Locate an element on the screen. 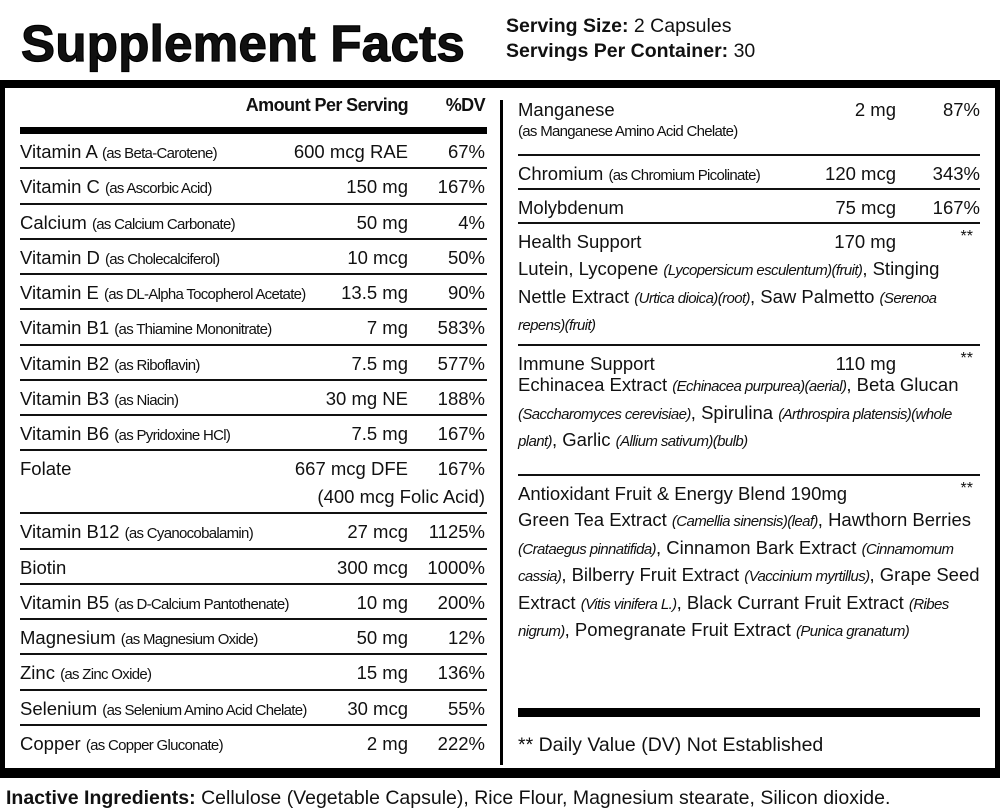  nutrient-name: Vitamin A (as Beta-Carotene) is located at coordinates (119, 152).